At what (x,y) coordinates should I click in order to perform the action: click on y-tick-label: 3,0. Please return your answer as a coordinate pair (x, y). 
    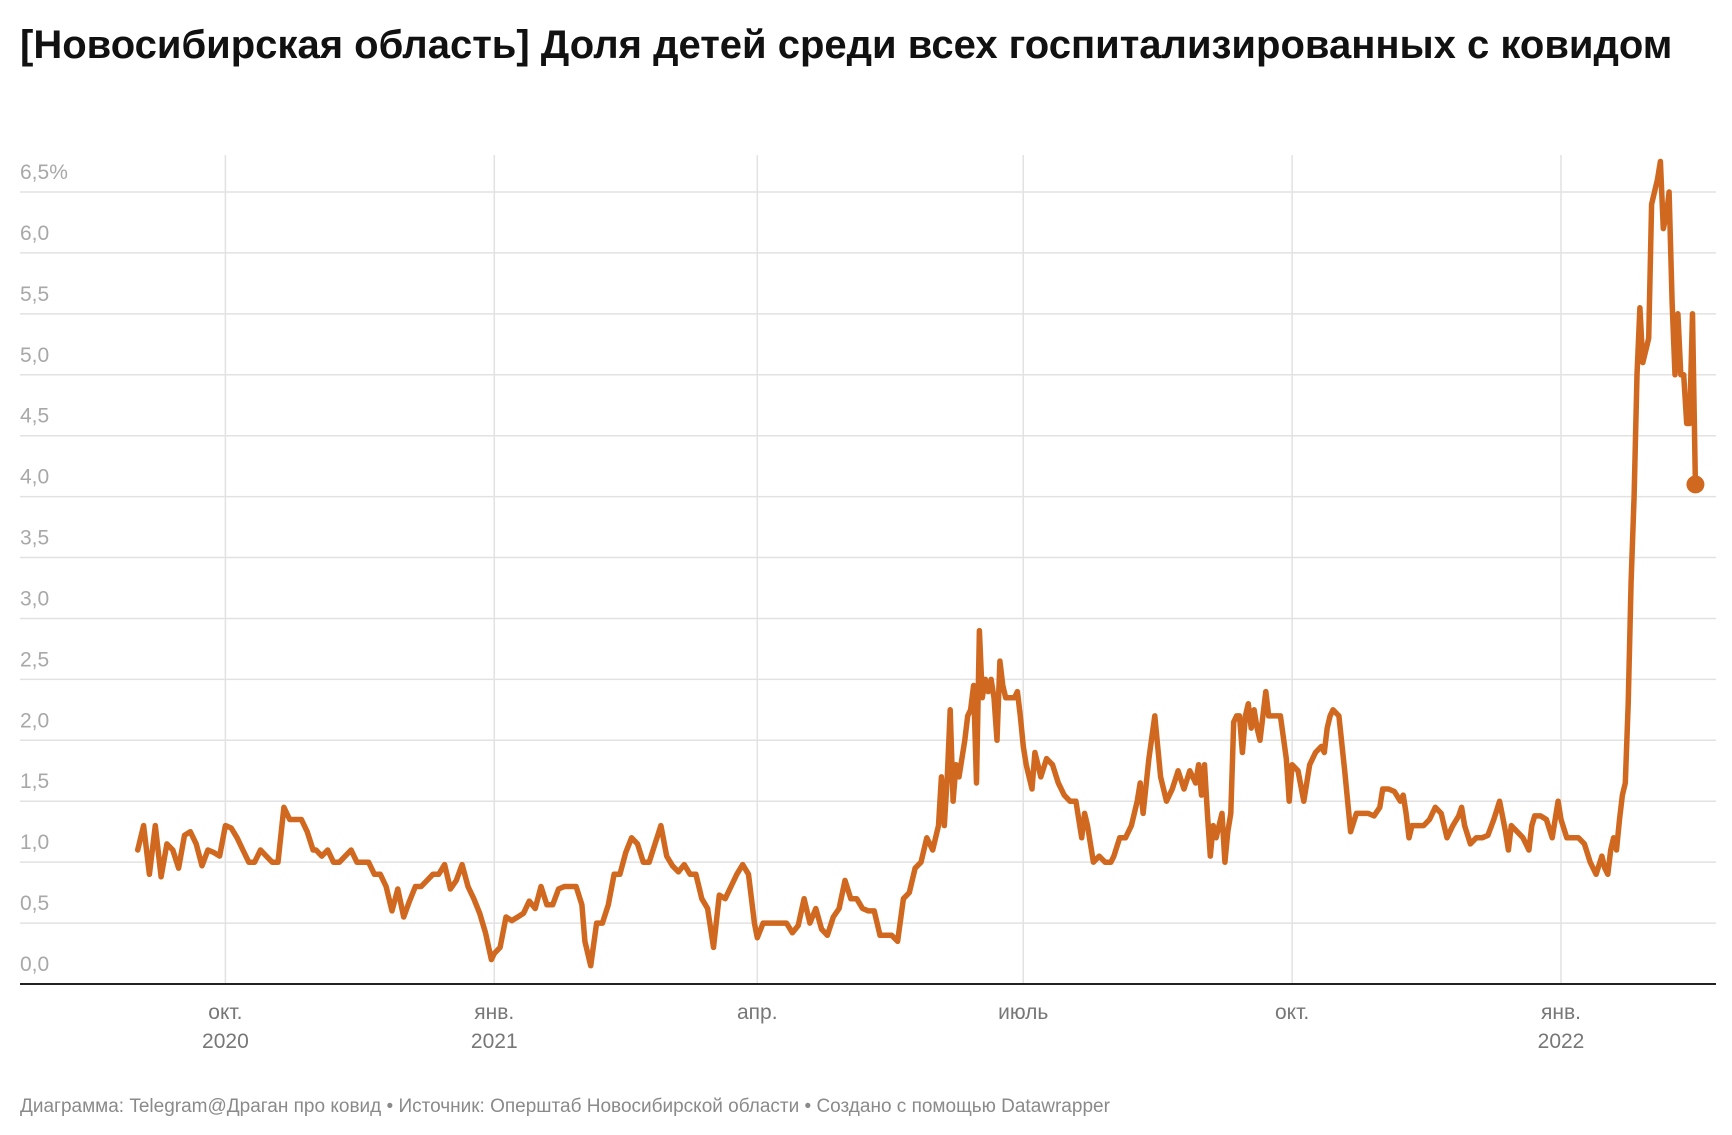
    Looking at the image, I should click on (34, 598).